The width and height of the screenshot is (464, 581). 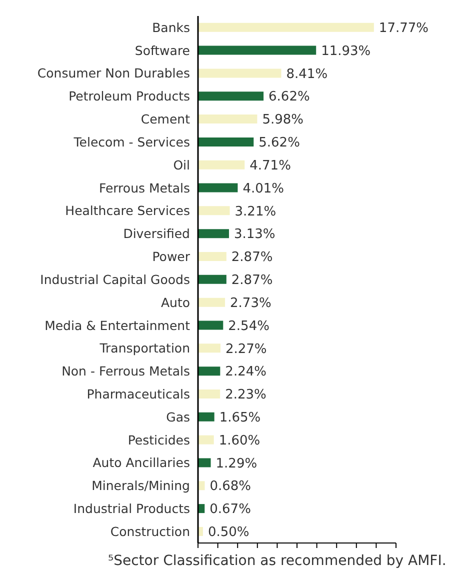 I want to click on y-tick-label: Auto, so click(x=175, y=302).